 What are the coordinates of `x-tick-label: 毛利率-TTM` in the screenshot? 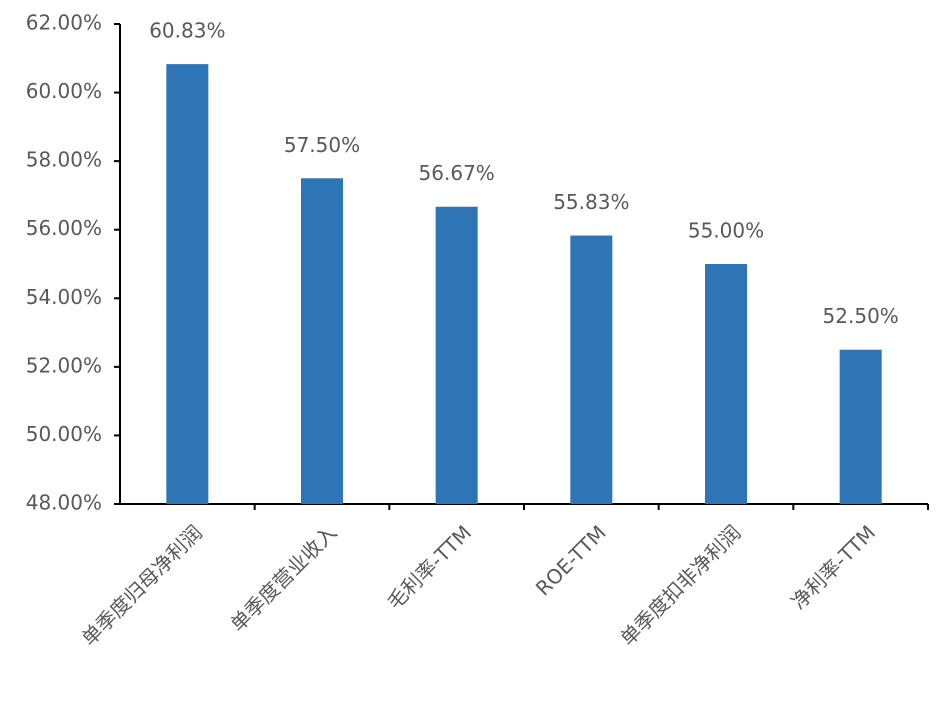 It's located at (429, 567).